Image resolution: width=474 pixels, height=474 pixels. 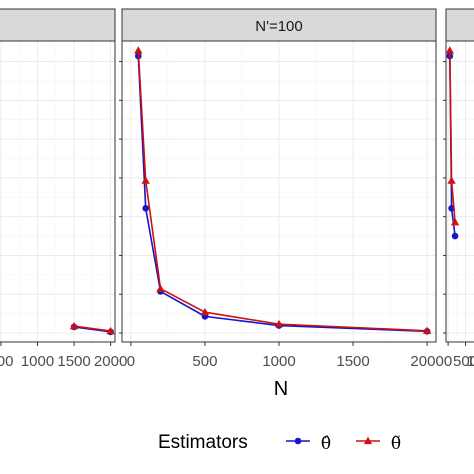 I want to click on legend-label: θ̃, so click(x=396, y=444).